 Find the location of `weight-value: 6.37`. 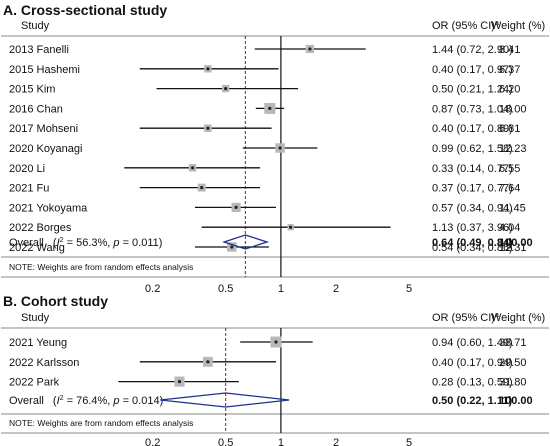

weight-value: 6.37 is located at coordinates (509, 70).